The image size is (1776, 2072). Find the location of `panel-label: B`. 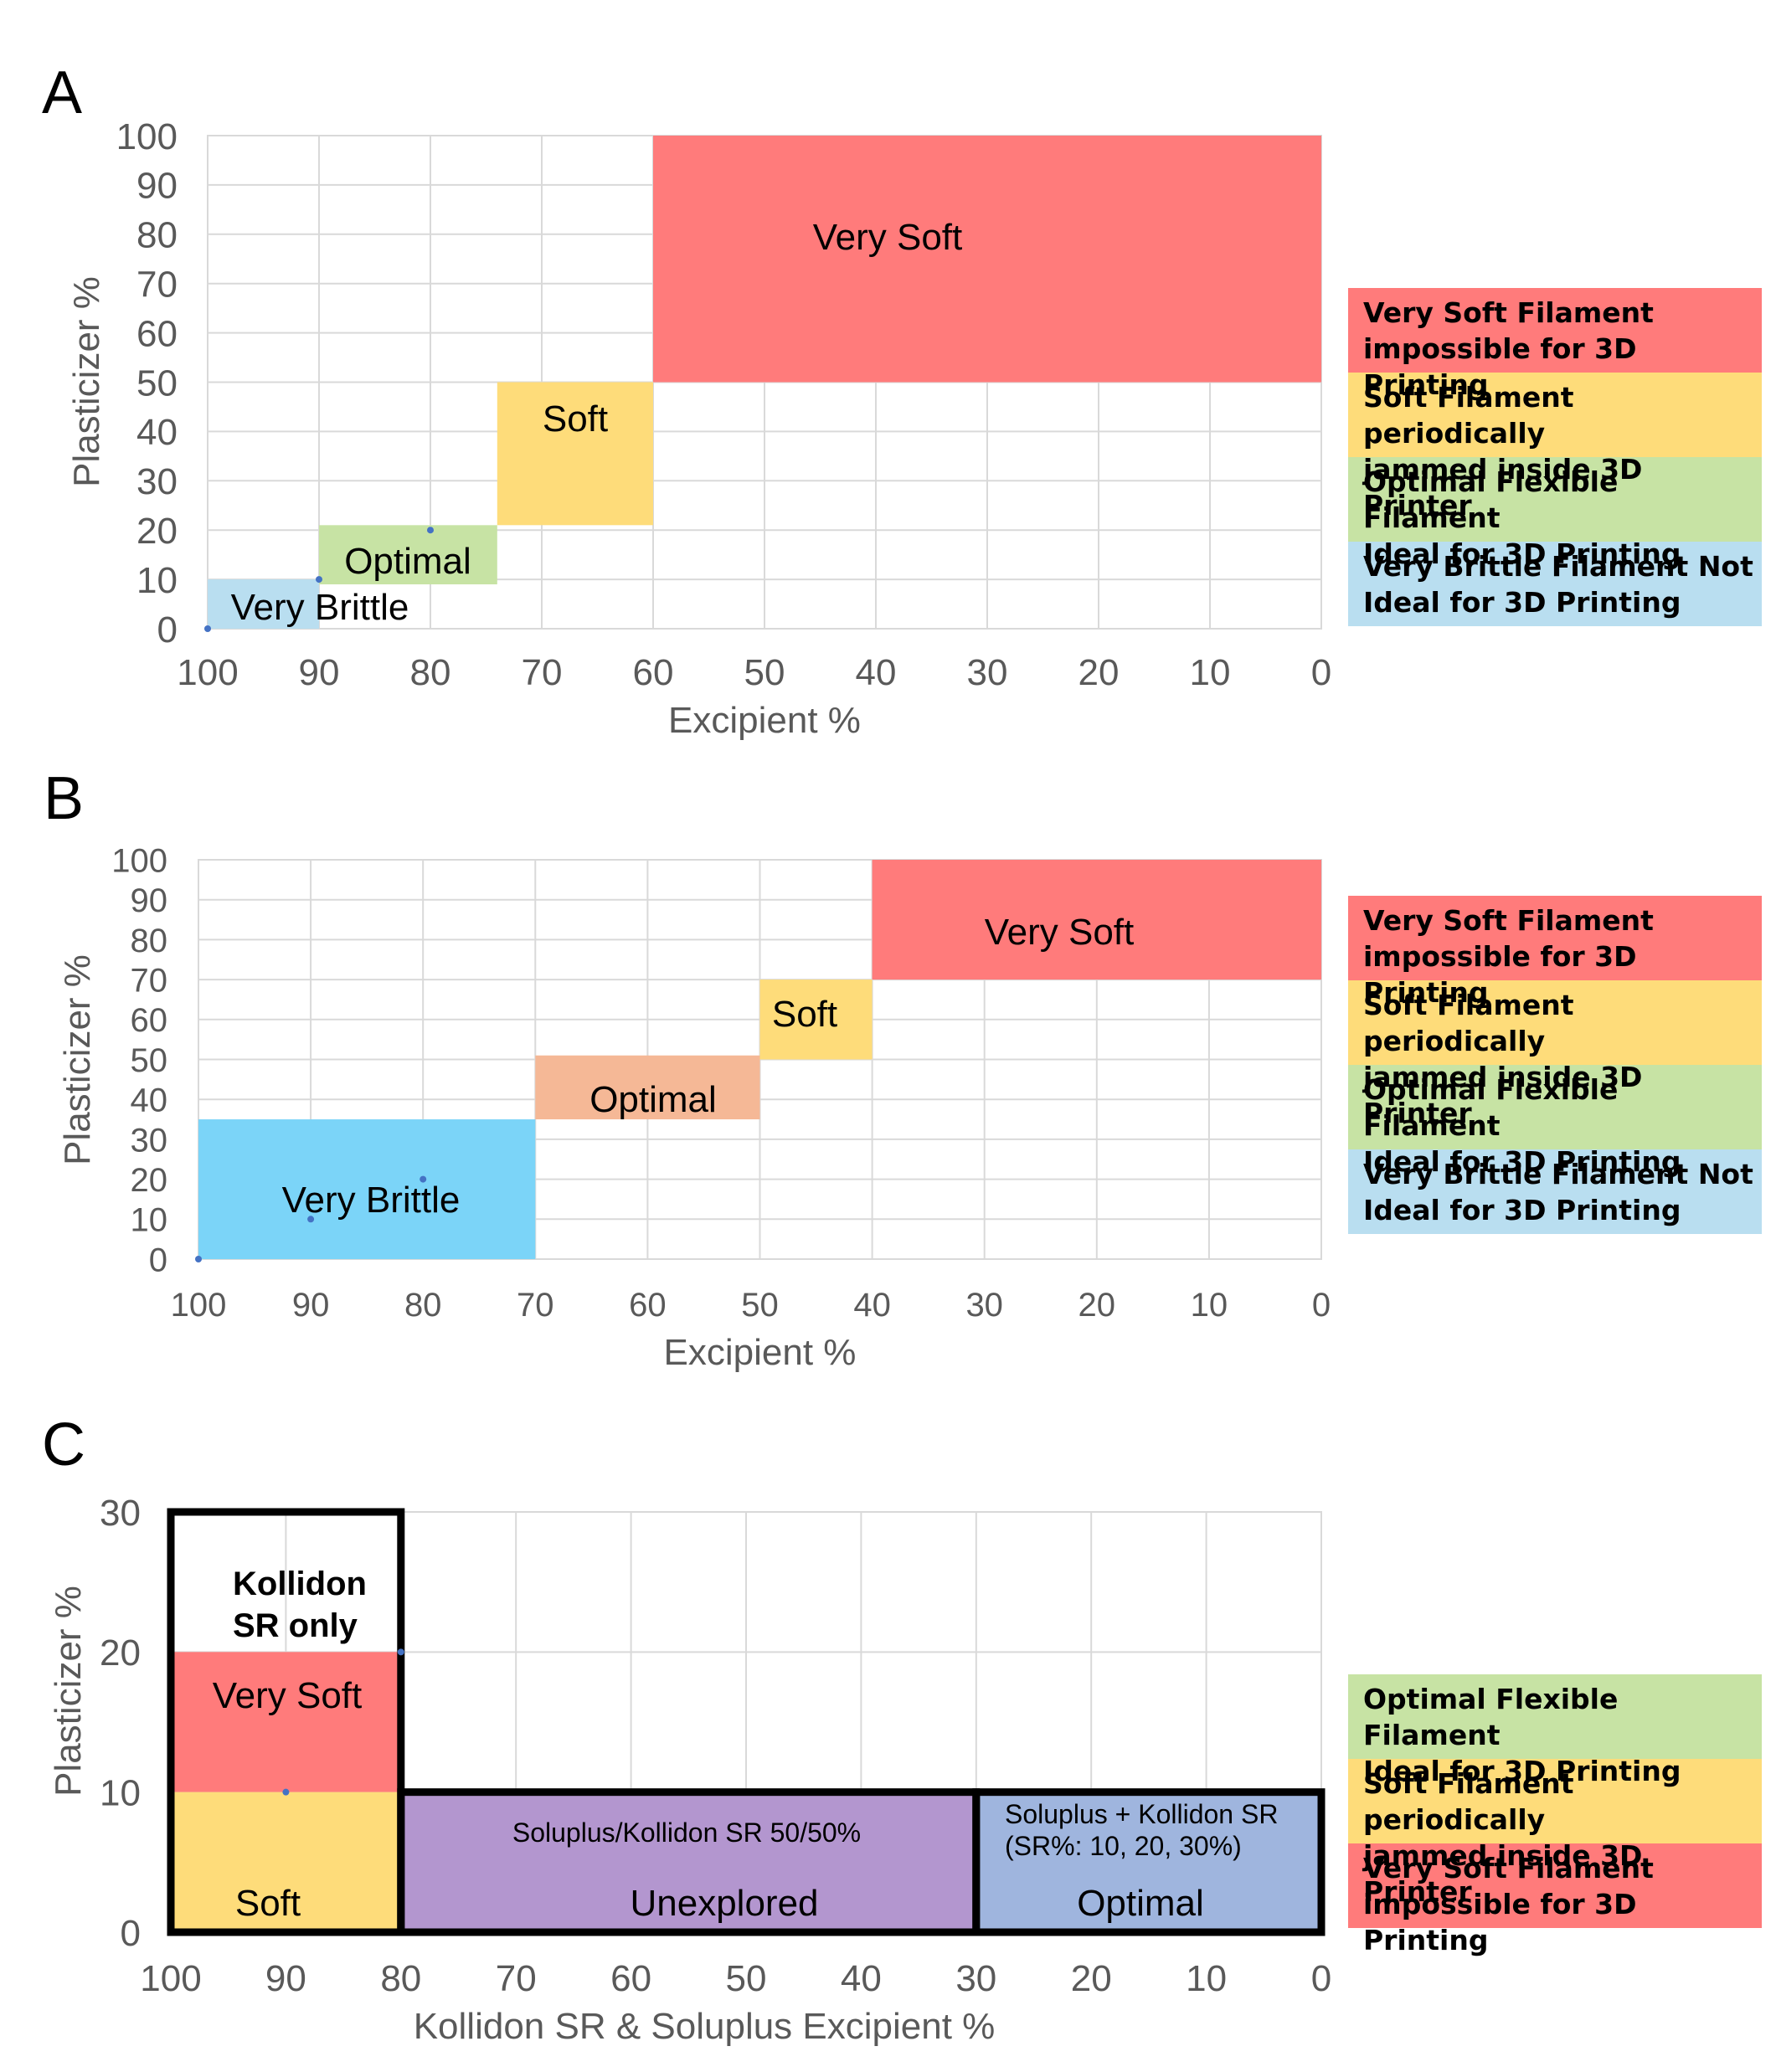

panel-label: B is located at coordinates (64, 798).